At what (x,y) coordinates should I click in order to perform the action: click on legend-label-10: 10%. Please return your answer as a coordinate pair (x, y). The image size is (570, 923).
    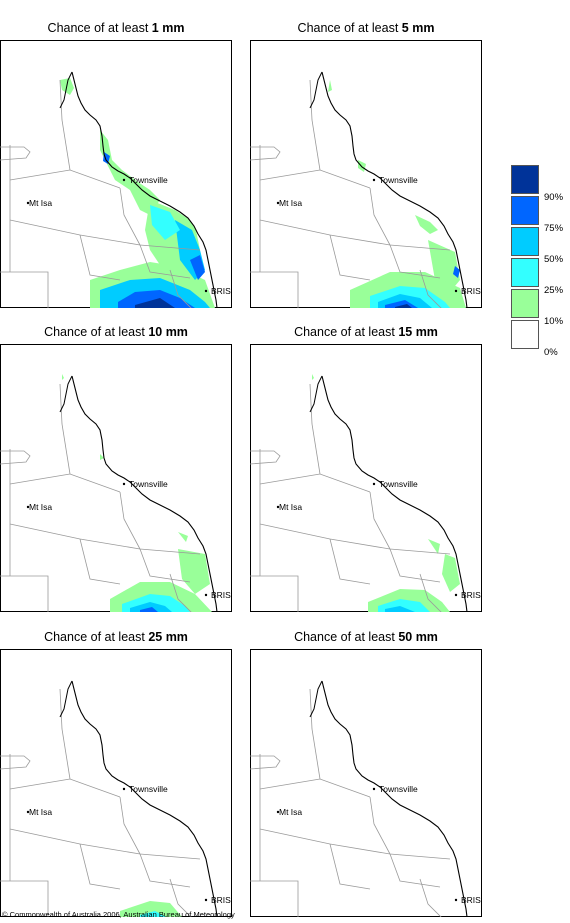
    Looking at the image, I should click on (554, 321).